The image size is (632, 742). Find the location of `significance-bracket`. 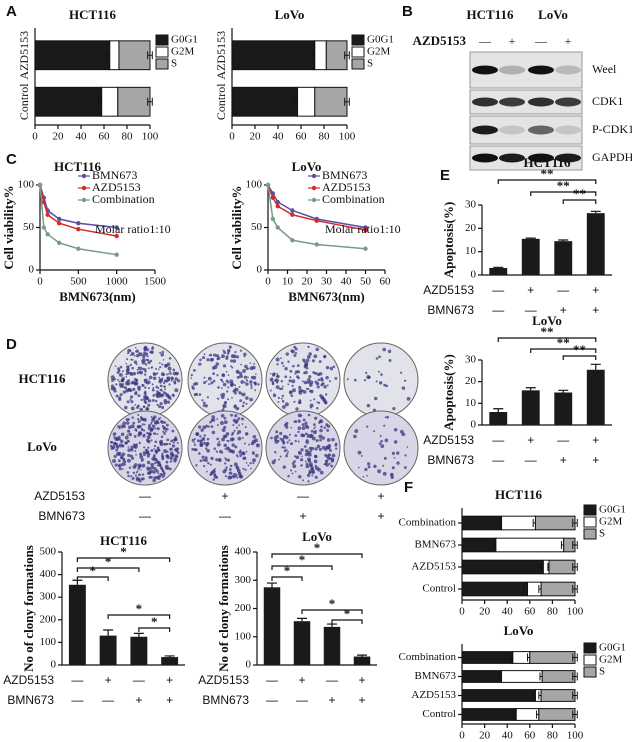

significance-bracket is located at coordinates (154, 629).